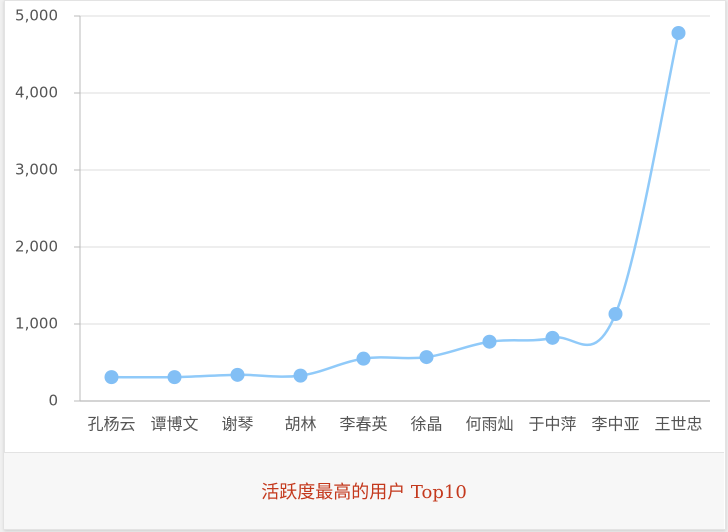  I want to click on y-tick-label: 2,000, so click(36, 247).